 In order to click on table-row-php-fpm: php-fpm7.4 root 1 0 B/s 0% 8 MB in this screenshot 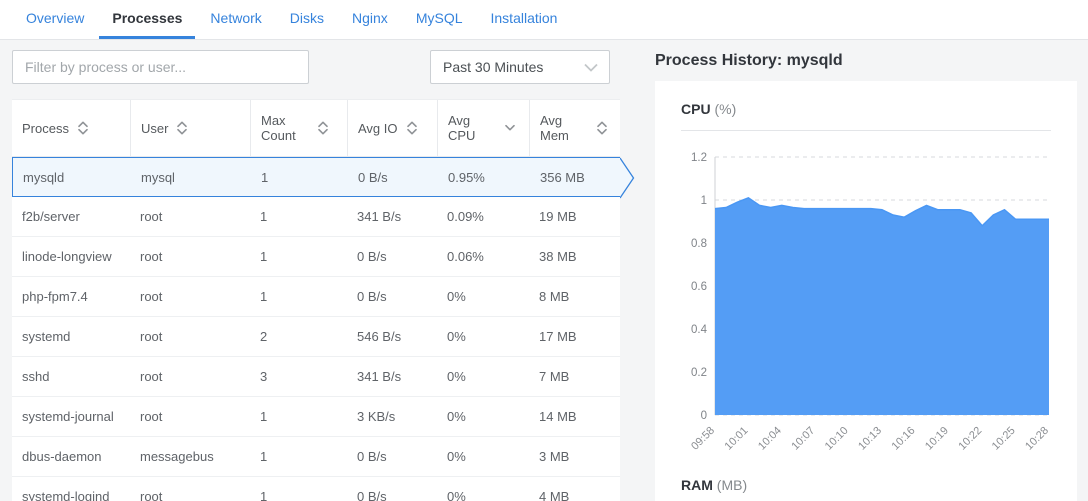, I will do `click(316, 297)`.